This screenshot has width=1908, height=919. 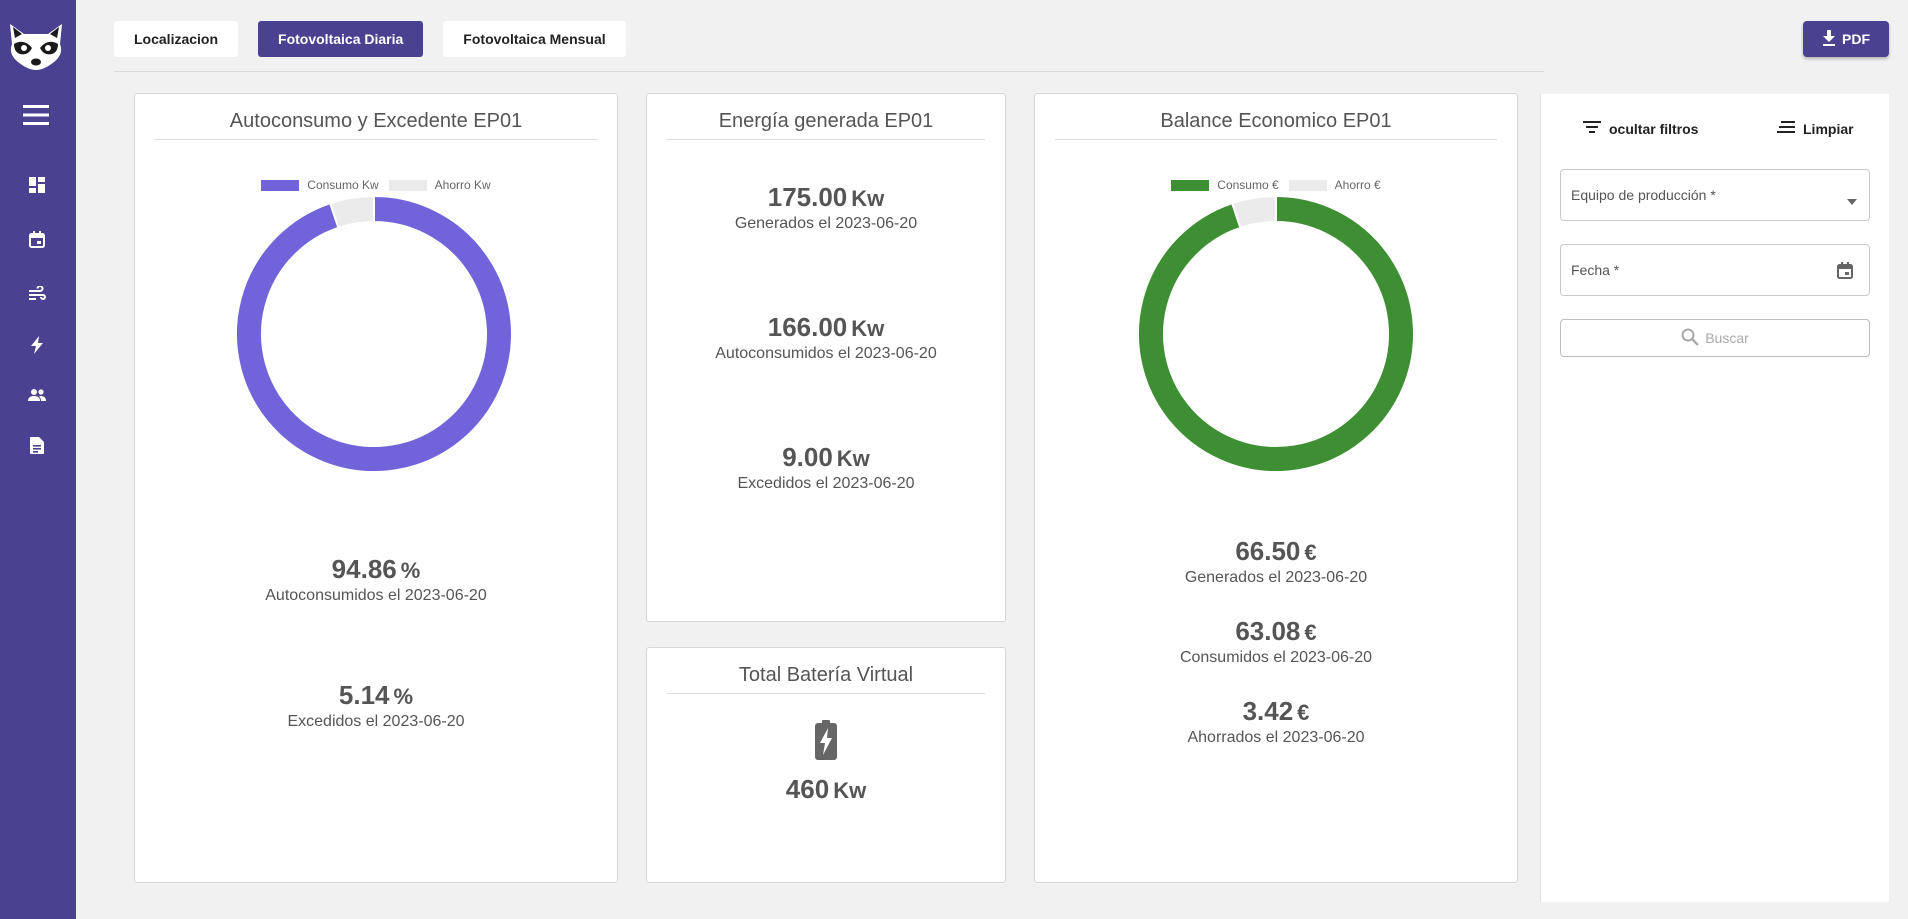 I want to click on energia-title: Energía generada EP01, so click(x=826, y=125).